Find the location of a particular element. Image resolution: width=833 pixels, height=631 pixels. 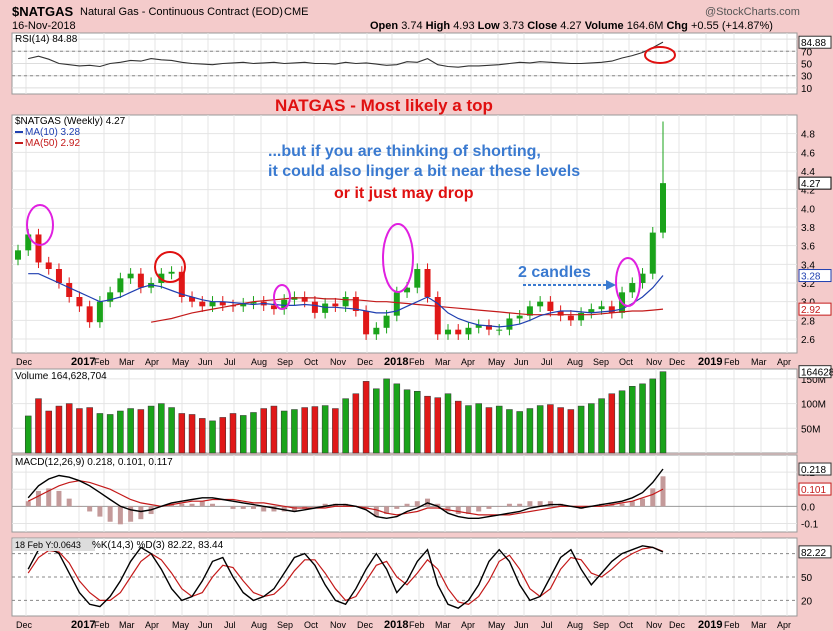

price-x-label: Jun is located at coordinates (521, 362).